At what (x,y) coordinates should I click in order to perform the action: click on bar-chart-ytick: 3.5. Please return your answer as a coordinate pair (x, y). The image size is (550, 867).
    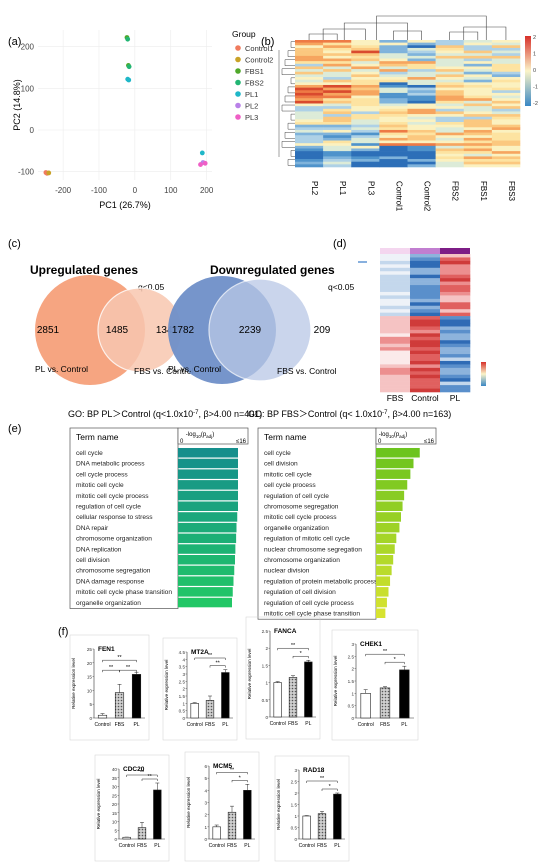
    Looking at the image, I should click on (182, 667).